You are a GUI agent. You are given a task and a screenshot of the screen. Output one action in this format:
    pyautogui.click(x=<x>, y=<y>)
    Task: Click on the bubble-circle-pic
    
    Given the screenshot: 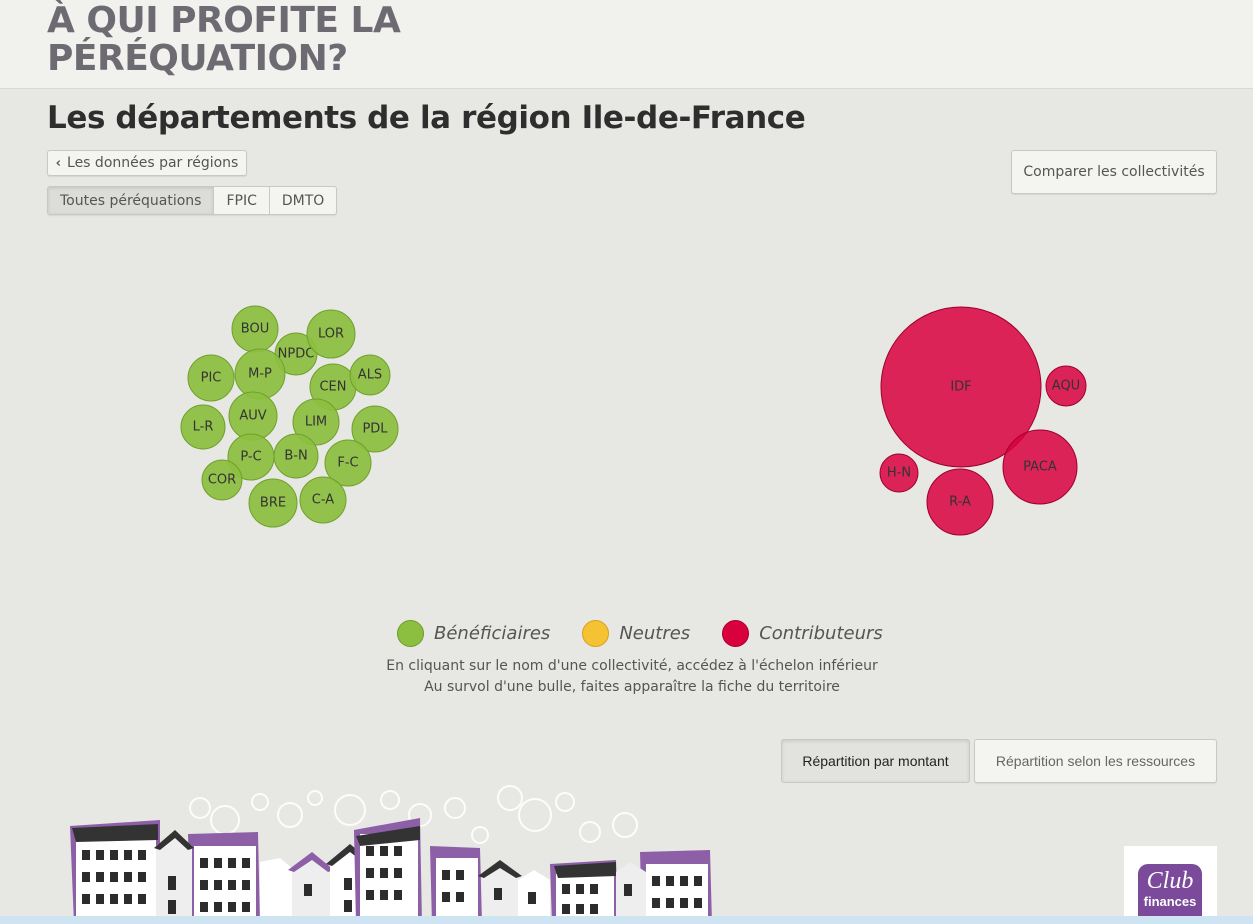 What is the action you would take?
    pyautogui.click(x=211, y=378)
    